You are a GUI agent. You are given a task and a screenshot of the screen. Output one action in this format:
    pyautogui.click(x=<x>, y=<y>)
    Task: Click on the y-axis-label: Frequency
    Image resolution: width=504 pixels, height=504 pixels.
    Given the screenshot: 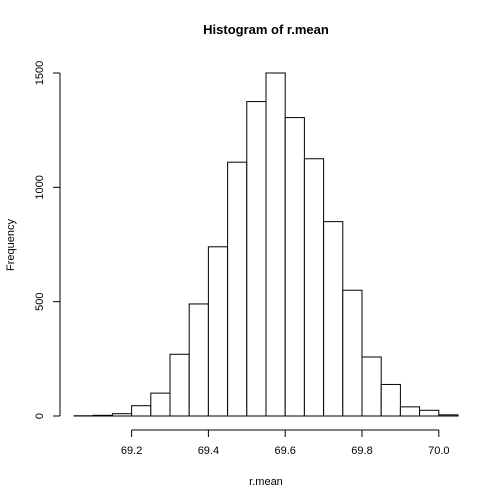 What is the action you would take?
    pyautogui.click(x=11, y=245)
    